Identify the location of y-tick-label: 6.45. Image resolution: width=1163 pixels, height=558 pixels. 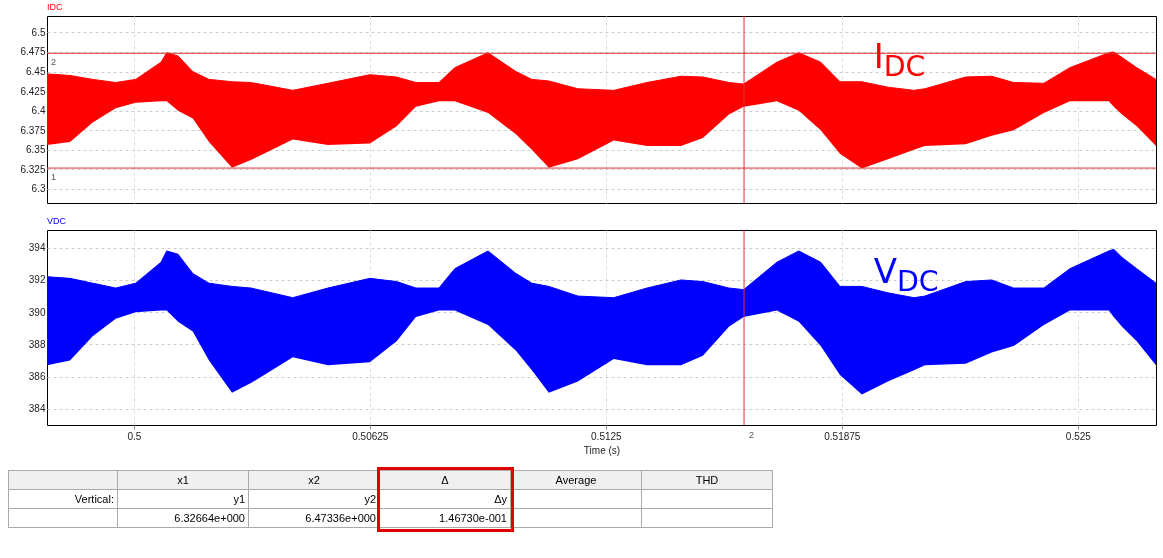
(36, 72).